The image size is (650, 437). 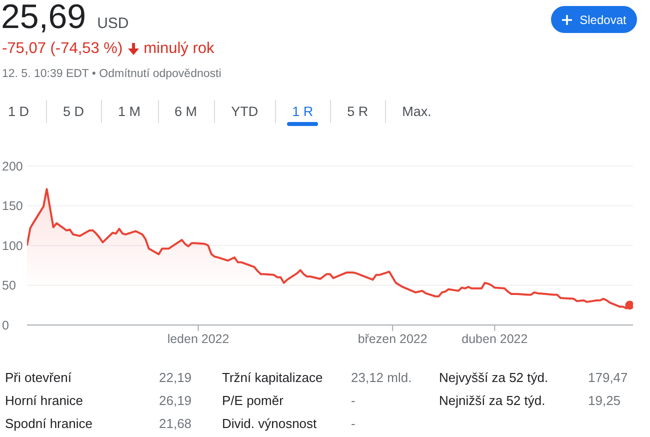 What do you see at coordinates (175, 377) in the screenshot?
I see `text: 22,19` at bounding box center [175, 377].